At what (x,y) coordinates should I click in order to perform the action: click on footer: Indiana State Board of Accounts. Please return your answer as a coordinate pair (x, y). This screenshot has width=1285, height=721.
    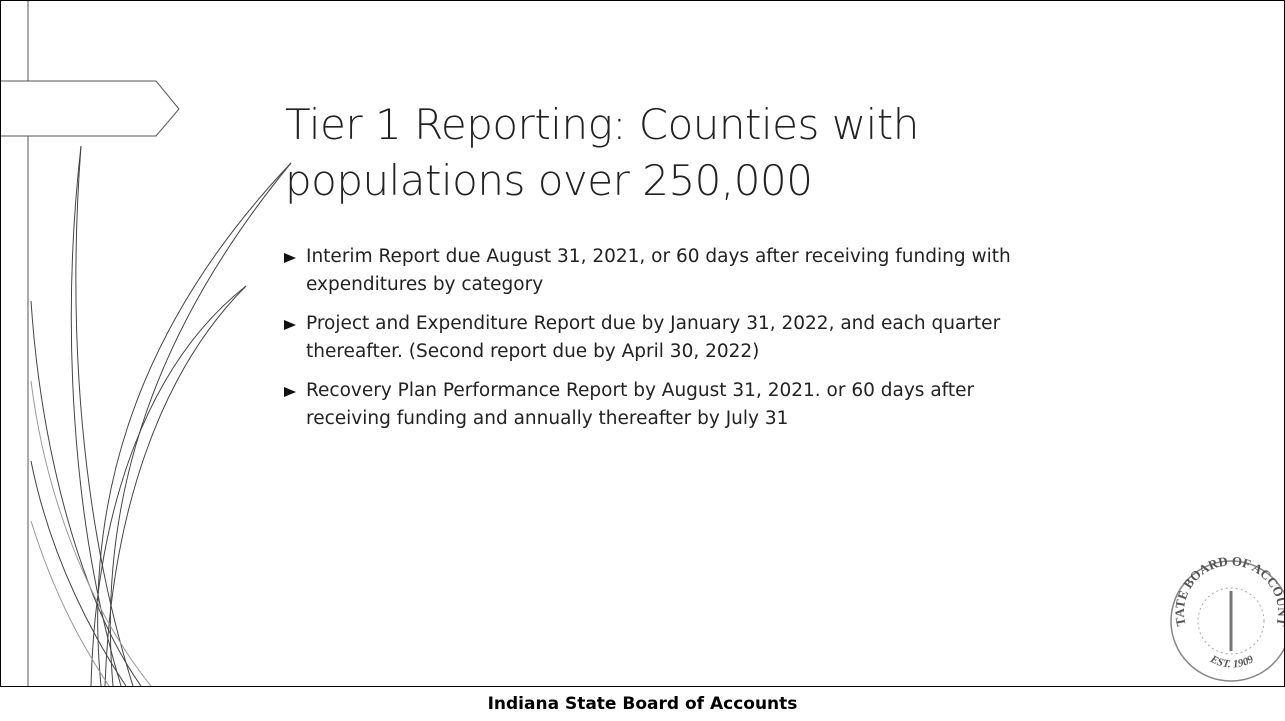
    Looking at the image, I should click on (642, 704).